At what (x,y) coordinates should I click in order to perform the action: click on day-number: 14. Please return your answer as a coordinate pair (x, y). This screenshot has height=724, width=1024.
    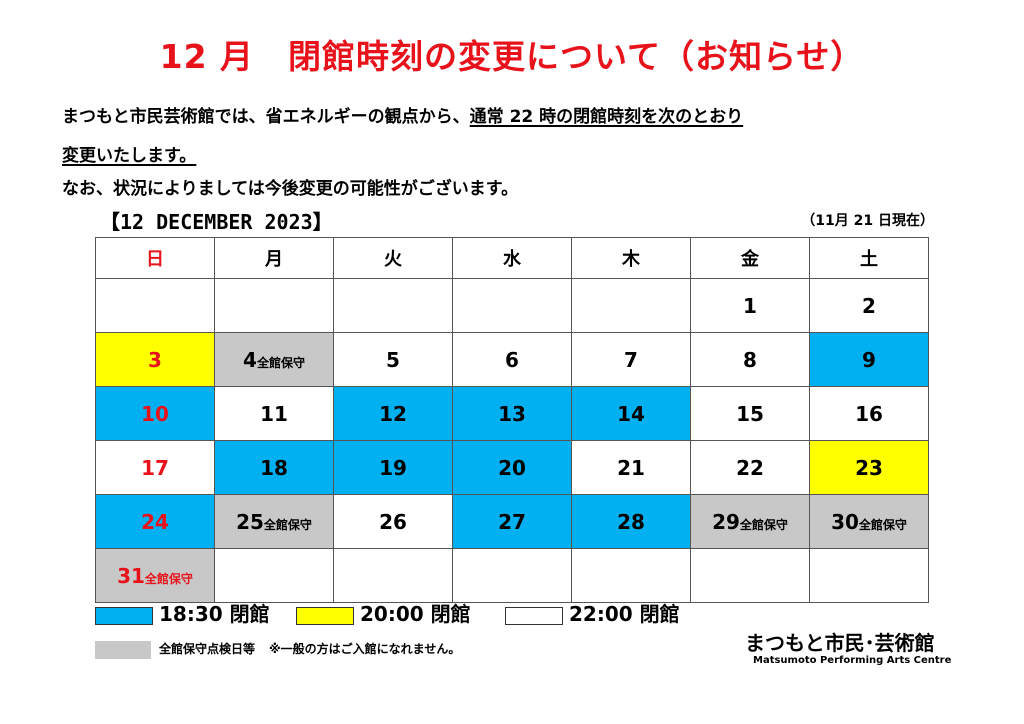
    Looking at the image, I should click on (631, 413).